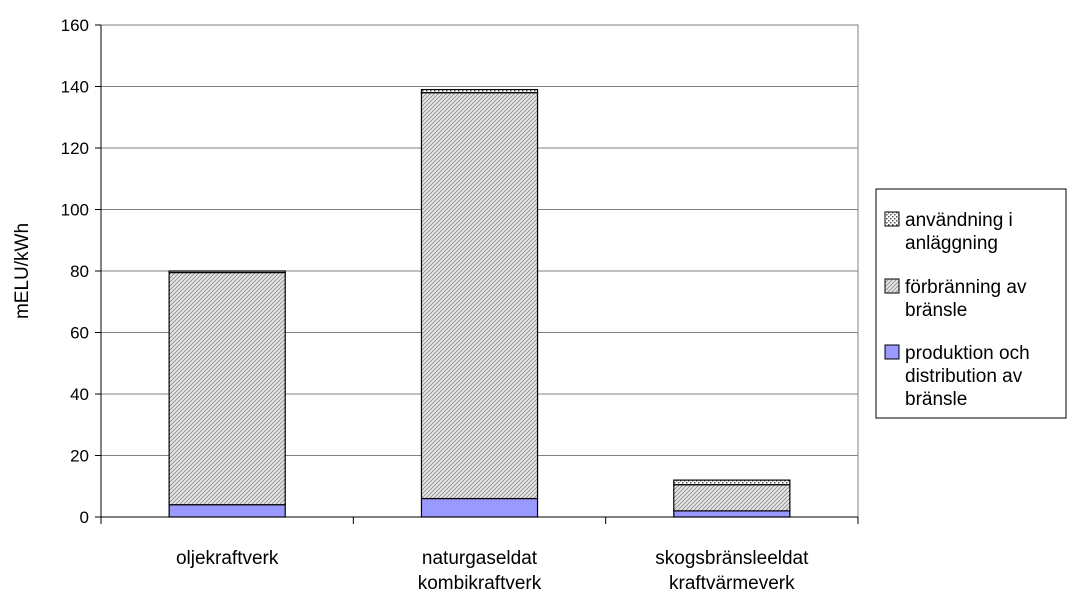  What do you see at coordinates (732, 558) in the screenshot?
I see `x-tick-label: skogsbränsleeldat` at bounding box center [732, 558].